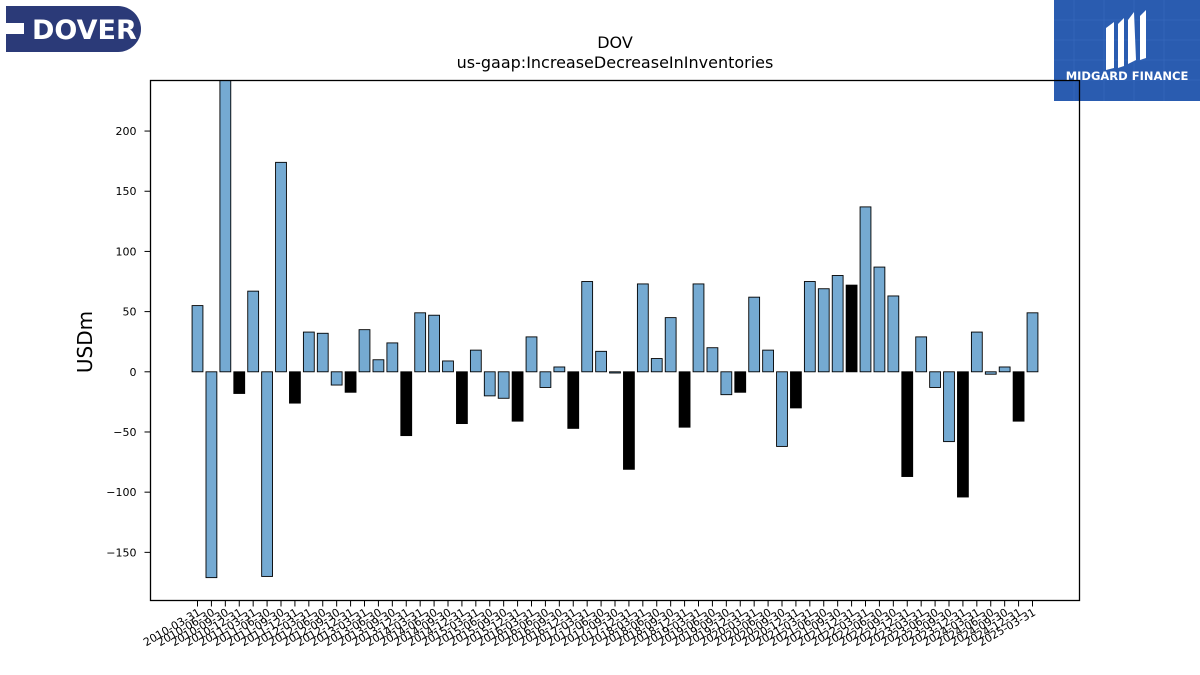  Describe the element at coordinates (124, 432) in the screenshot. I see `y-tick-label: −50` at that location.